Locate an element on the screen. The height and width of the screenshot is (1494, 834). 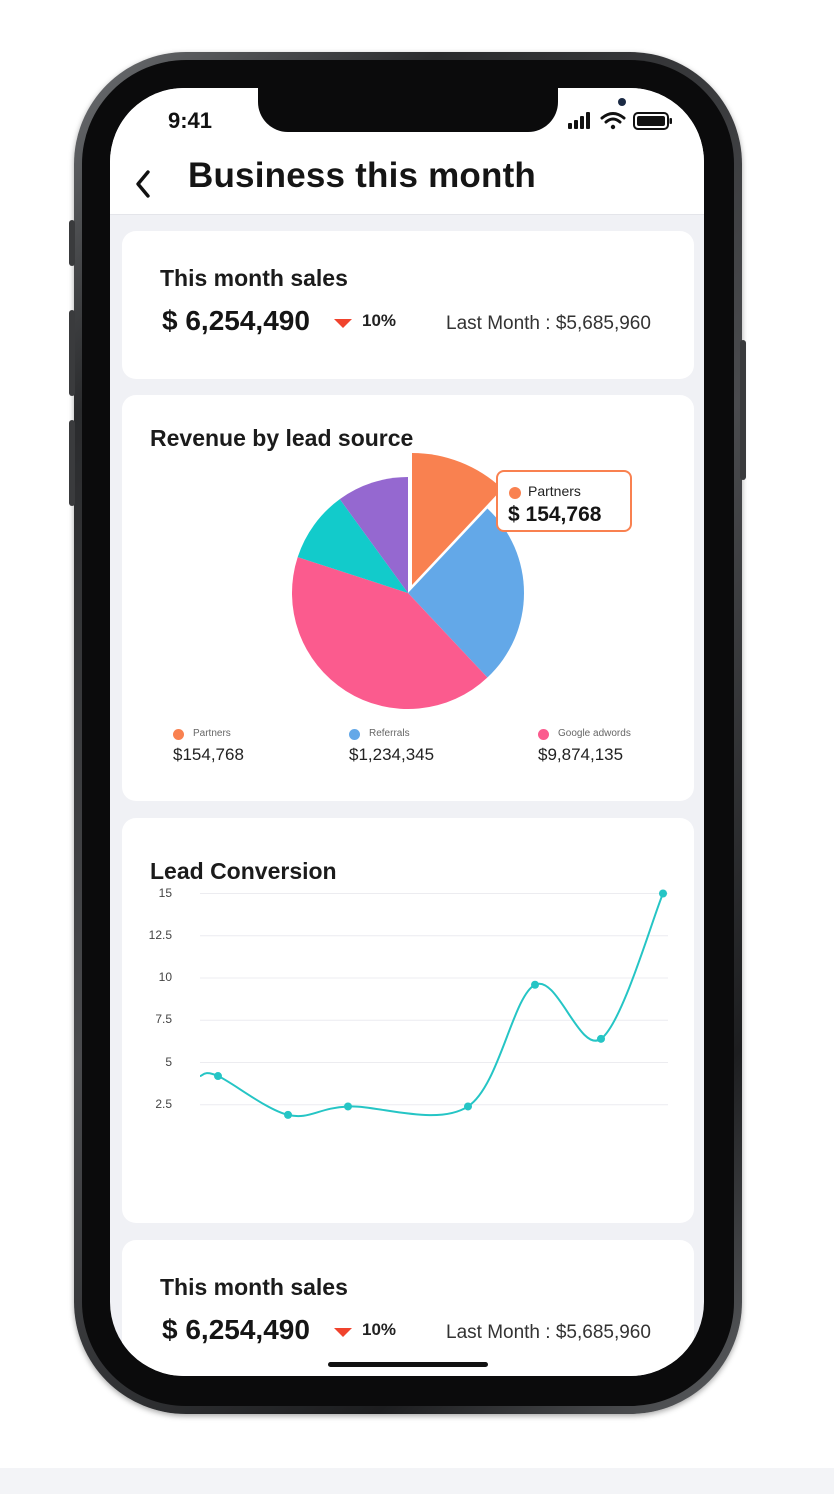
lead-conversion-line-chart is located at coordinates (433, 1004).